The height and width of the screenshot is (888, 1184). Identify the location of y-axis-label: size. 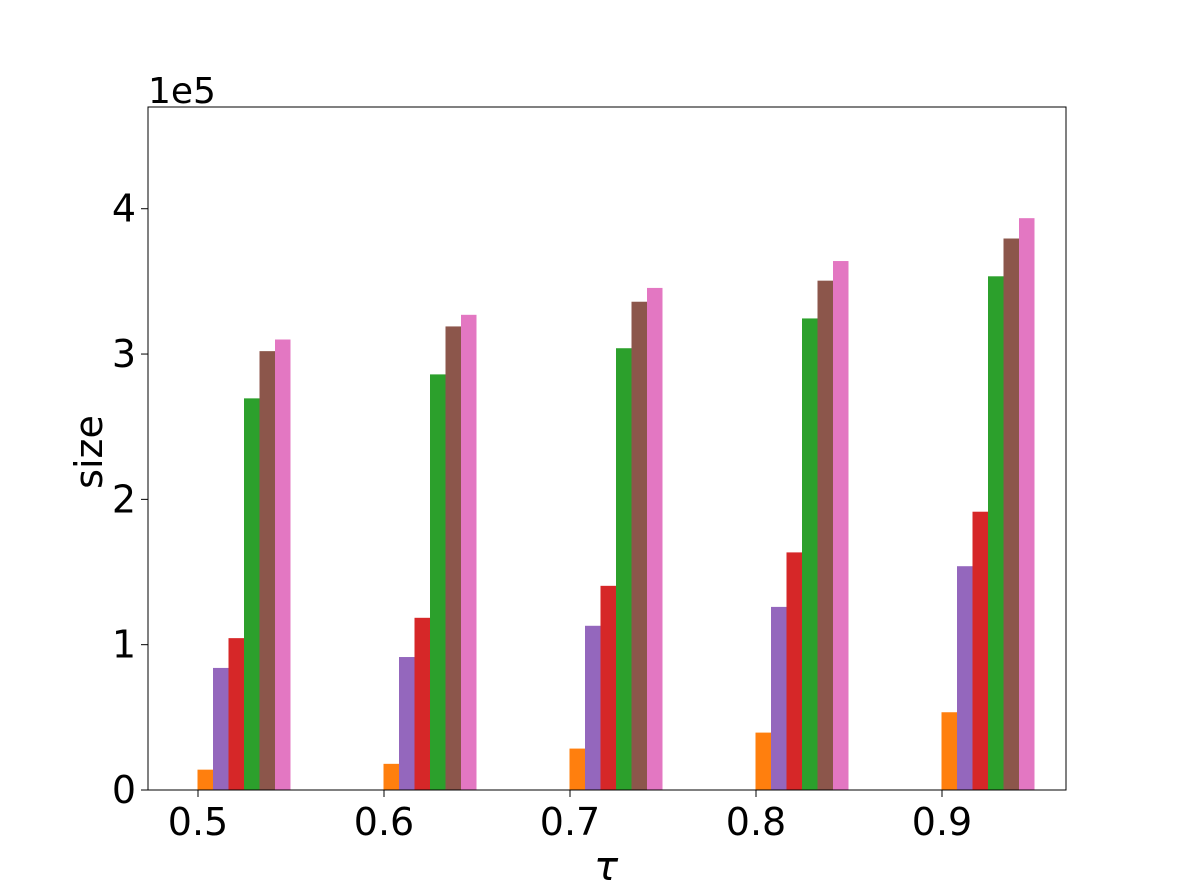
(89, 452).